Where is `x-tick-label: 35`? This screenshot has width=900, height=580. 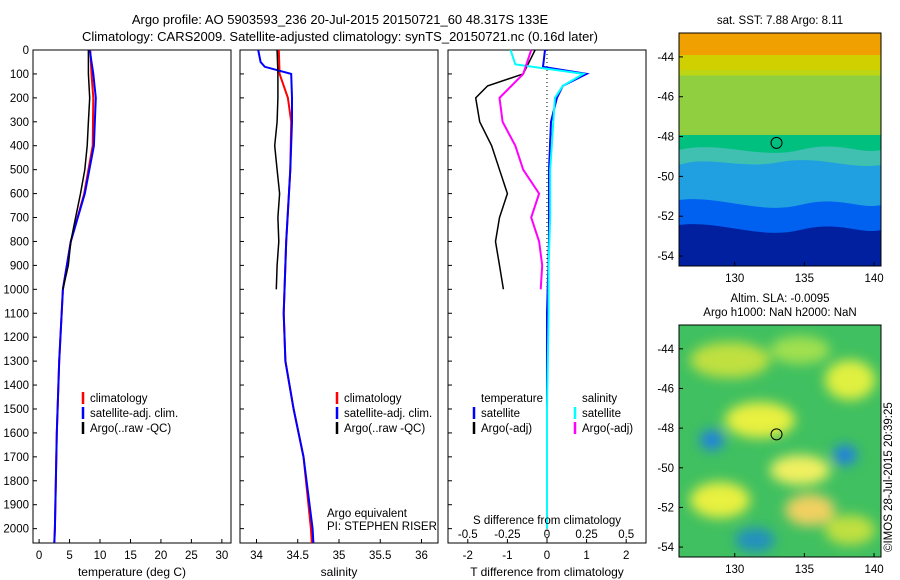
x-tick-label: 35 is located at coordinates (339, 556).